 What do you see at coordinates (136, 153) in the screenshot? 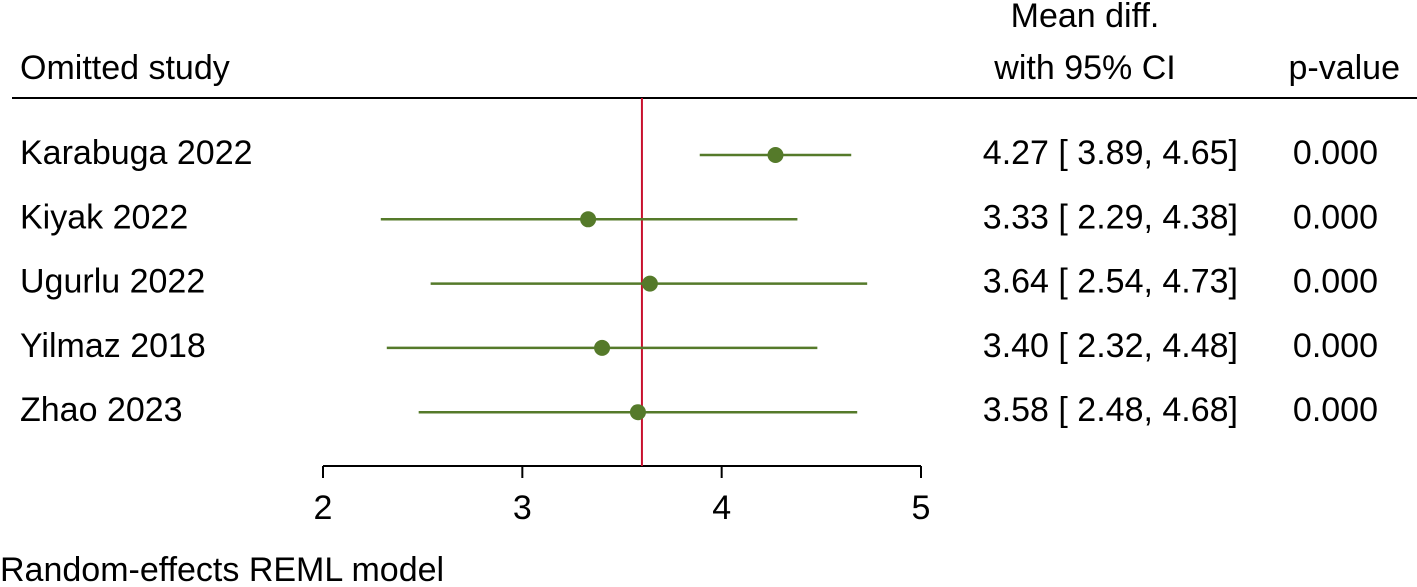
I see `study-label: Karabuga 2022` at bounding box center [136, 153].